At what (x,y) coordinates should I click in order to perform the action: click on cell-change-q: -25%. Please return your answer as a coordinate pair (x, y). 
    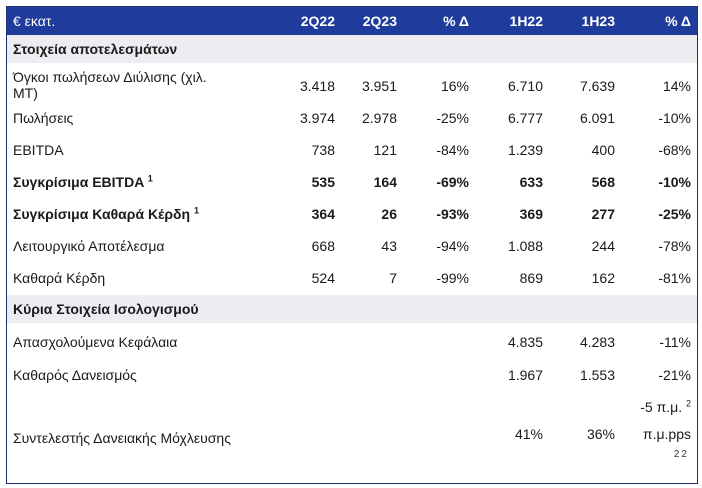
    Looking at the image, I should click on (452, 118).